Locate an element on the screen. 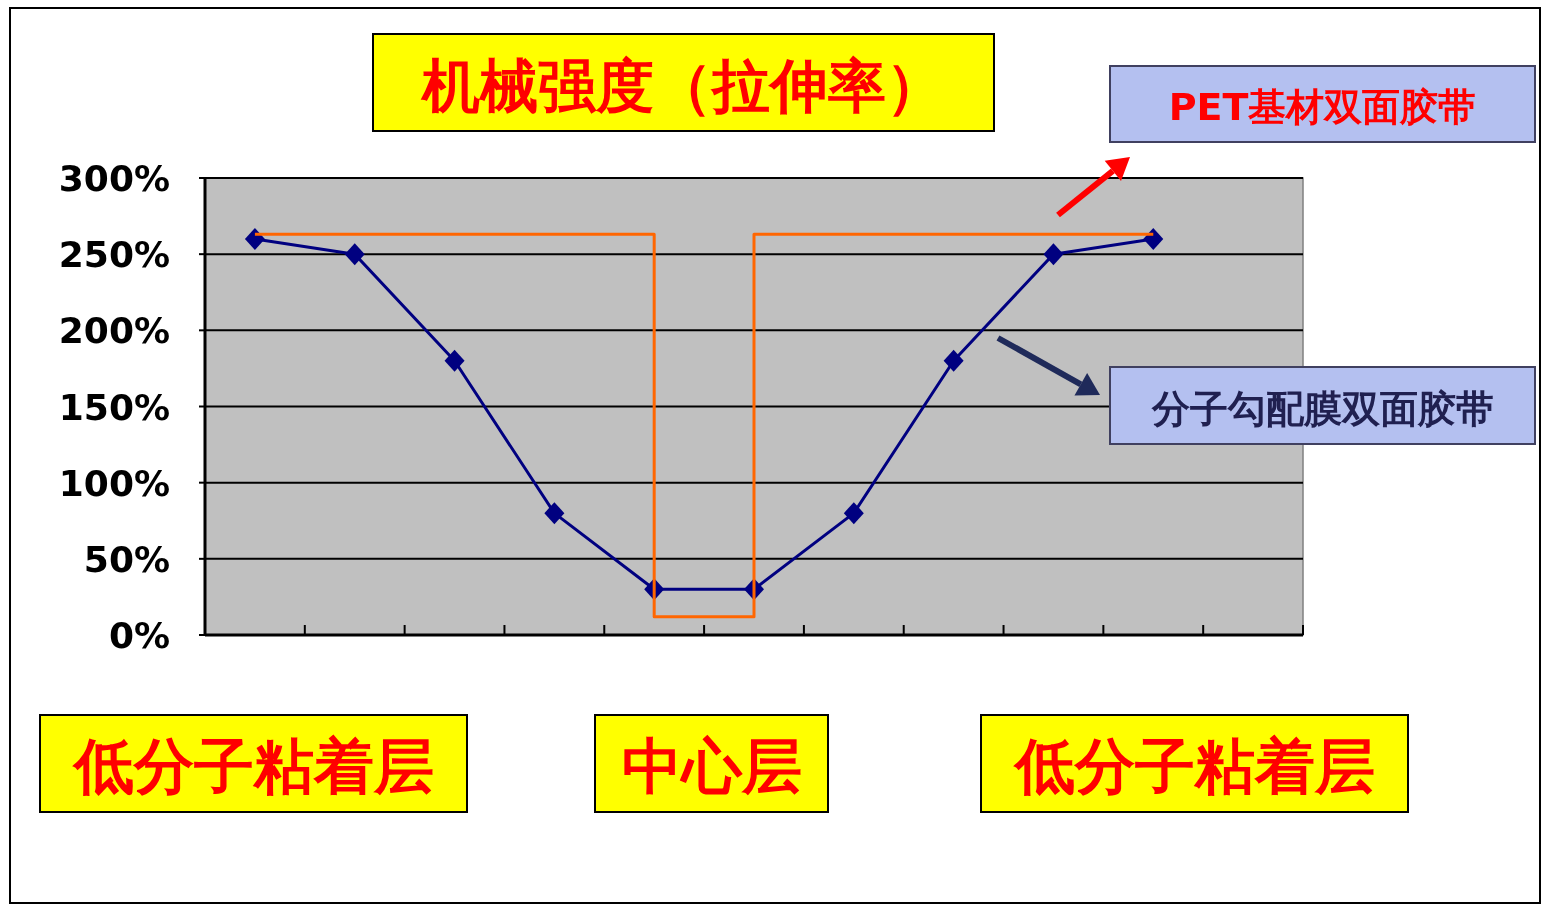 The width and height of the screenshot is (1549, 910). y-tick-label: 150% is located at coordinates (114, 407).